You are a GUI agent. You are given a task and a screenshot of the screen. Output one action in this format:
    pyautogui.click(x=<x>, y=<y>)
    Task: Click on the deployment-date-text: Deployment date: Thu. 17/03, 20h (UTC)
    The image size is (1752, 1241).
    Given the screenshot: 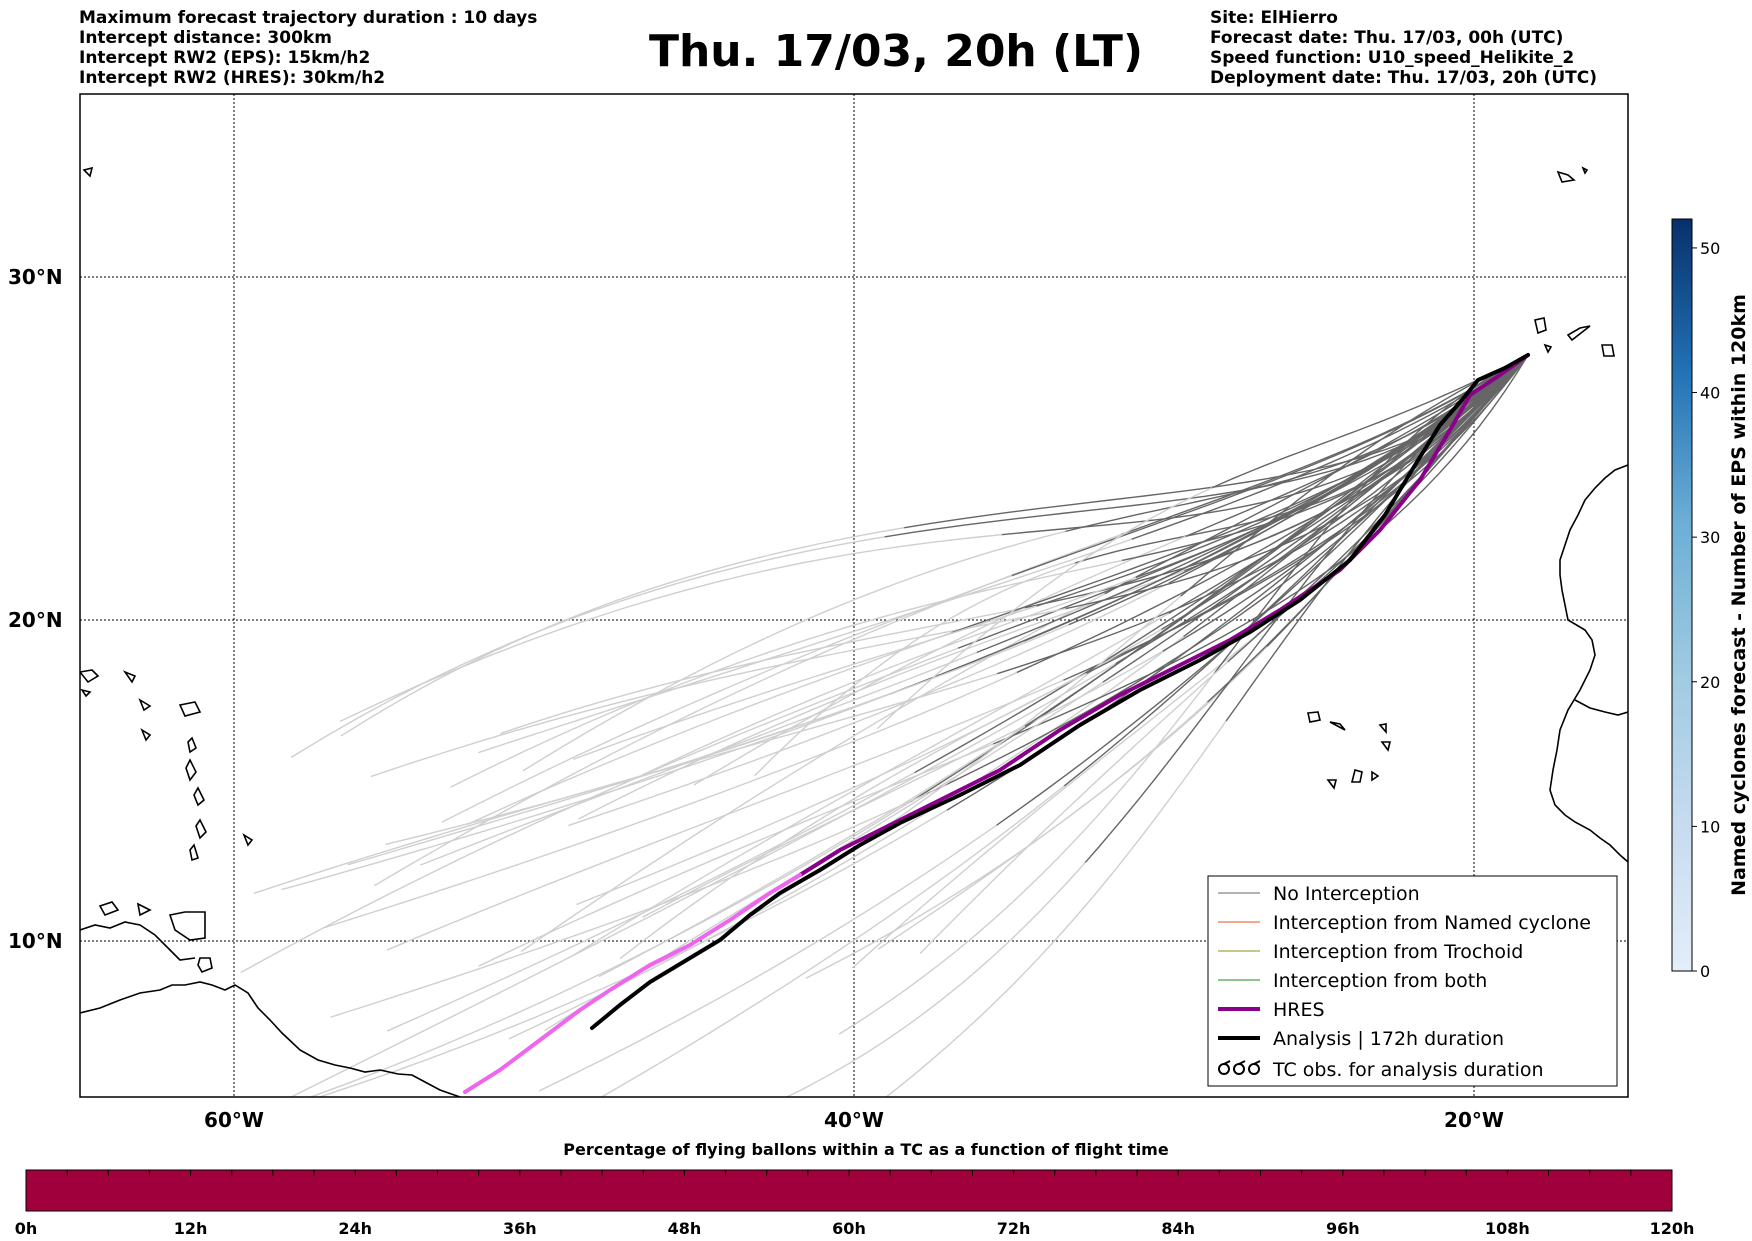 What is the action you would take?
    pyautogui.click(x=1403, y=78)
    